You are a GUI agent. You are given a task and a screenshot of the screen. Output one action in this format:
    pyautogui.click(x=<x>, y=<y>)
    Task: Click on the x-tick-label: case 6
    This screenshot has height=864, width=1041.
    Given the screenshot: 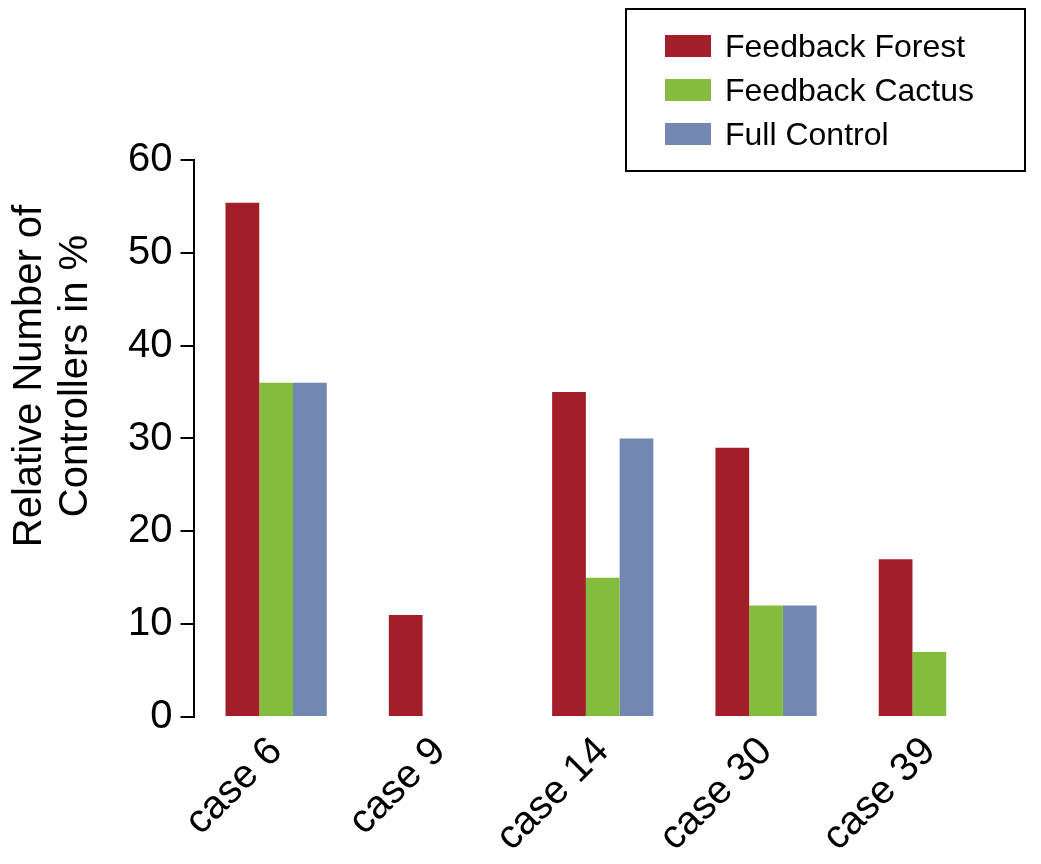 What is the action you would take?
    pyautogui.click(x=232, y=784)
    